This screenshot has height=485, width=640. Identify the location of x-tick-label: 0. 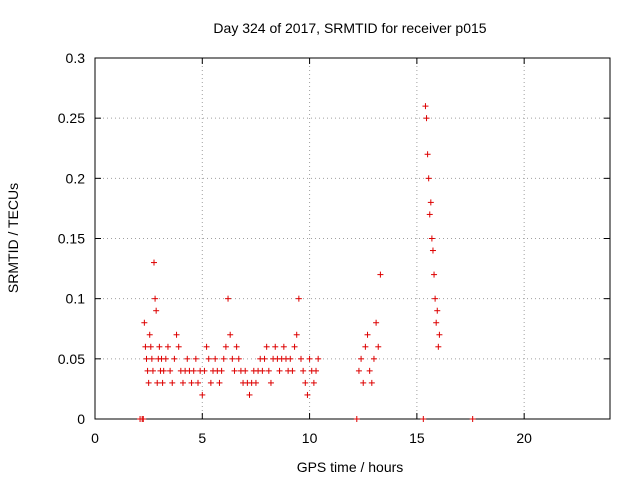
(95, 438).